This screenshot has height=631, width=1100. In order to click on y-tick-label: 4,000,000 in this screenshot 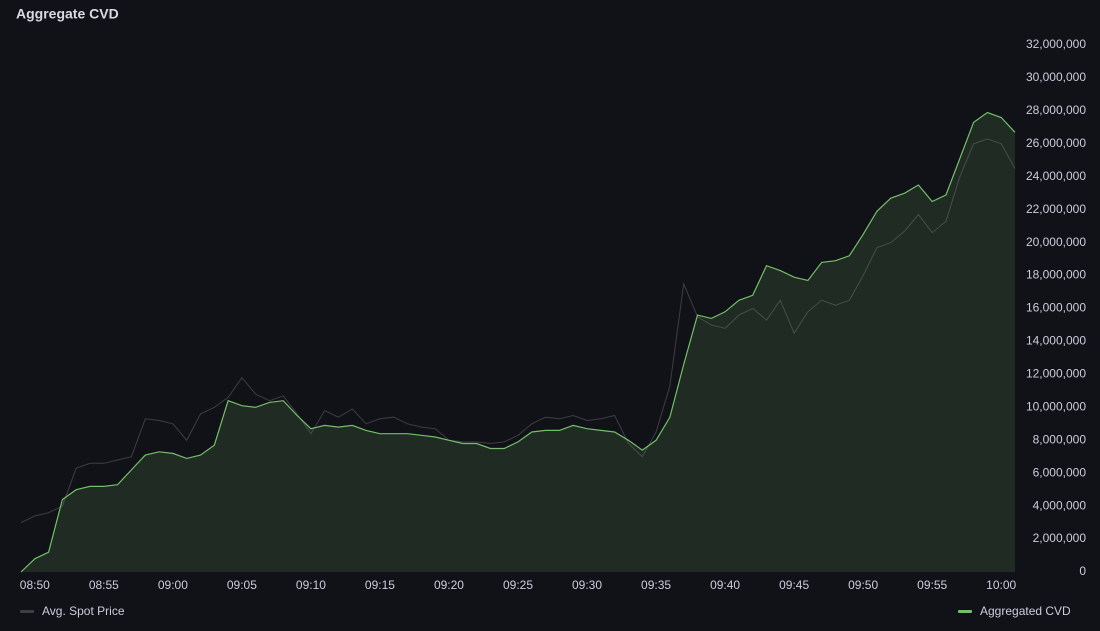, I will do `click(1060, 505)`.